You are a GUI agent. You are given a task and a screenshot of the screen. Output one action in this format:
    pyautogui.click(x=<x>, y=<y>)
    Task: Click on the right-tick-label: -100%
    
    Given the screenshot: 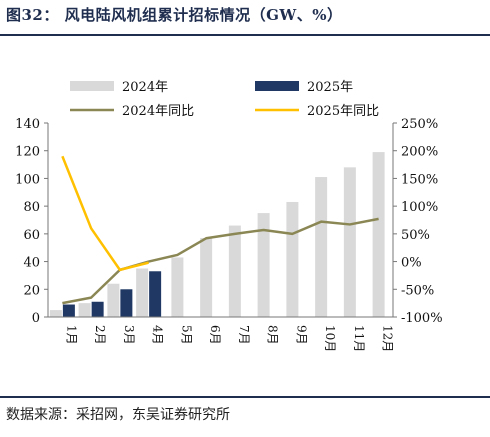 What is the action you would take?
    pyautogui.click(x=422, y=318)
    